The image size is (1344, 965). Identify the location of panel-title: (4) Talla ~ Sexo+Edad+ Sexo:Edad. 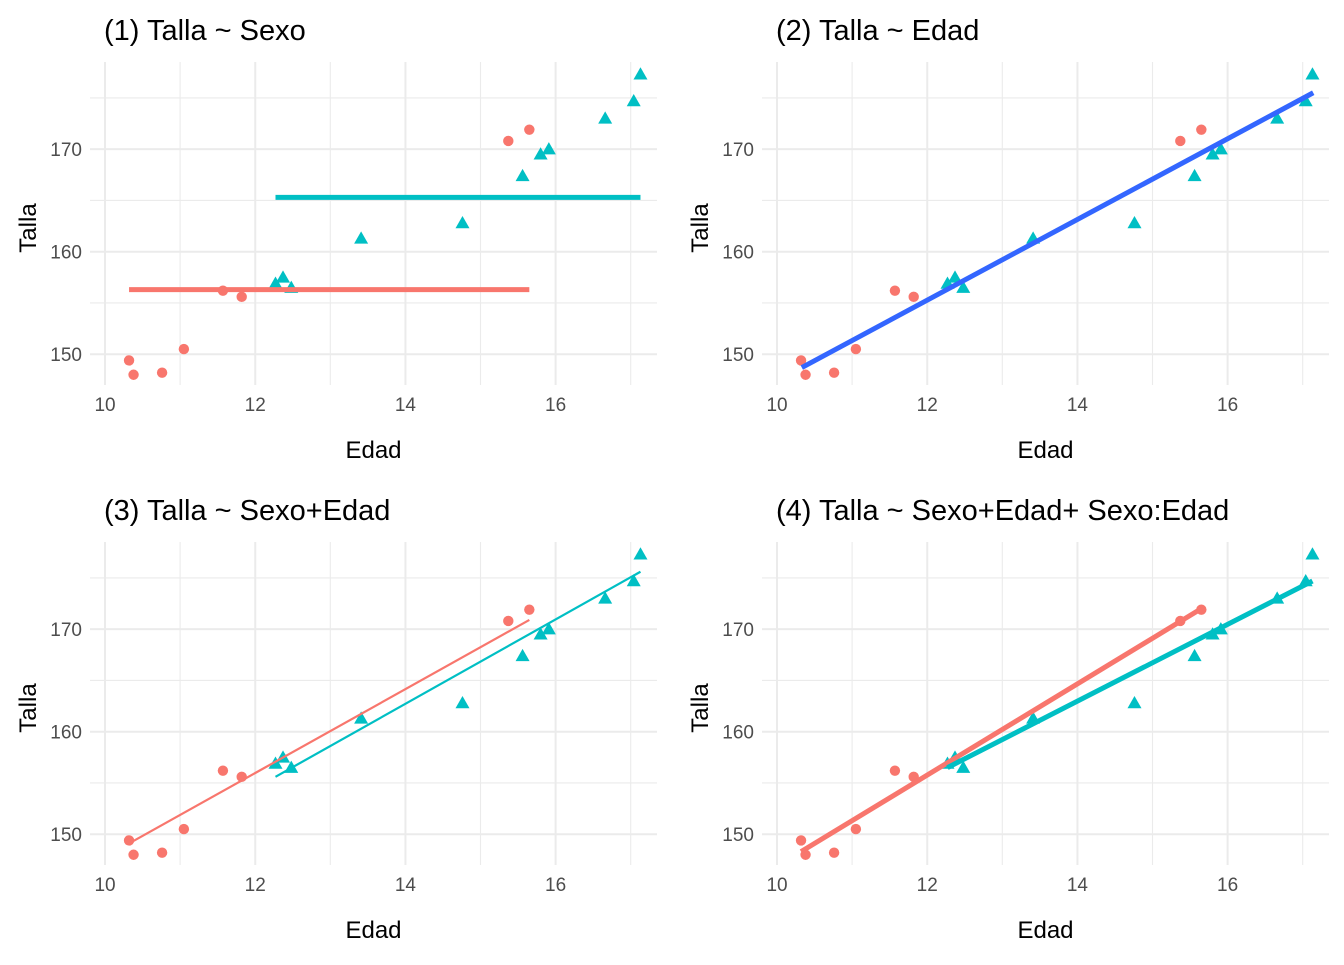
(1002, 511).